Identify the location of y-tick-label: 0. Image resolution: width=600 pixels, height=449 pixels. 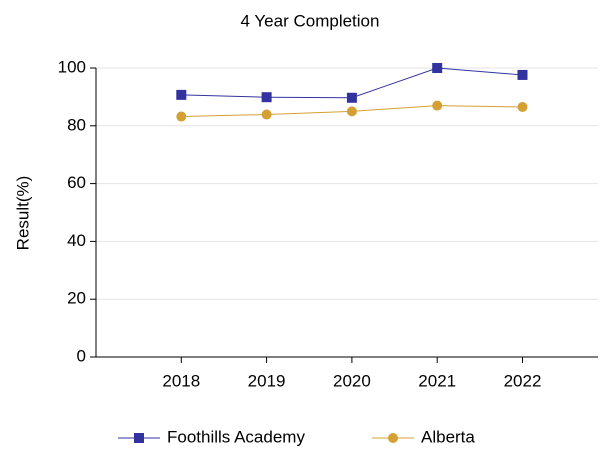
(81, 355).